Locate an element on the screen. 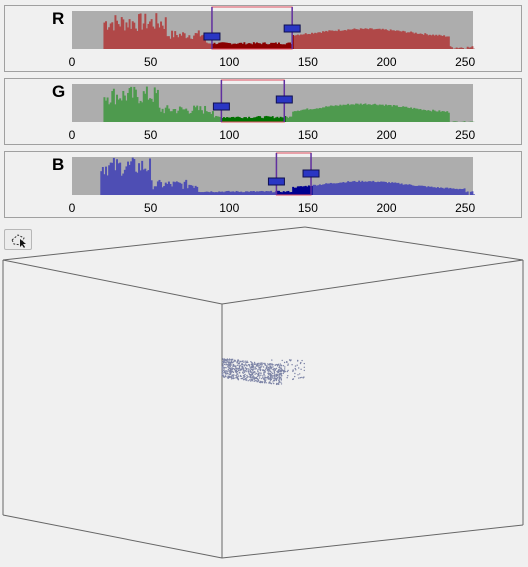  histogram-panel-r: R 0 50 100 150 200 250 is located at coordinates (263, 38).